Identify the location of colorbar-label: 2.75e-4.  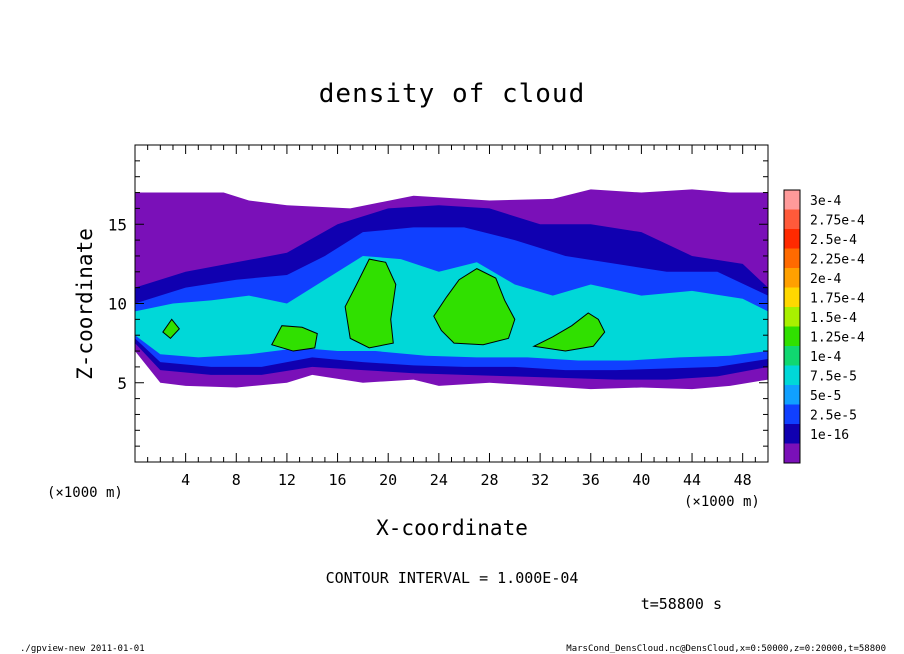
(837, 220).